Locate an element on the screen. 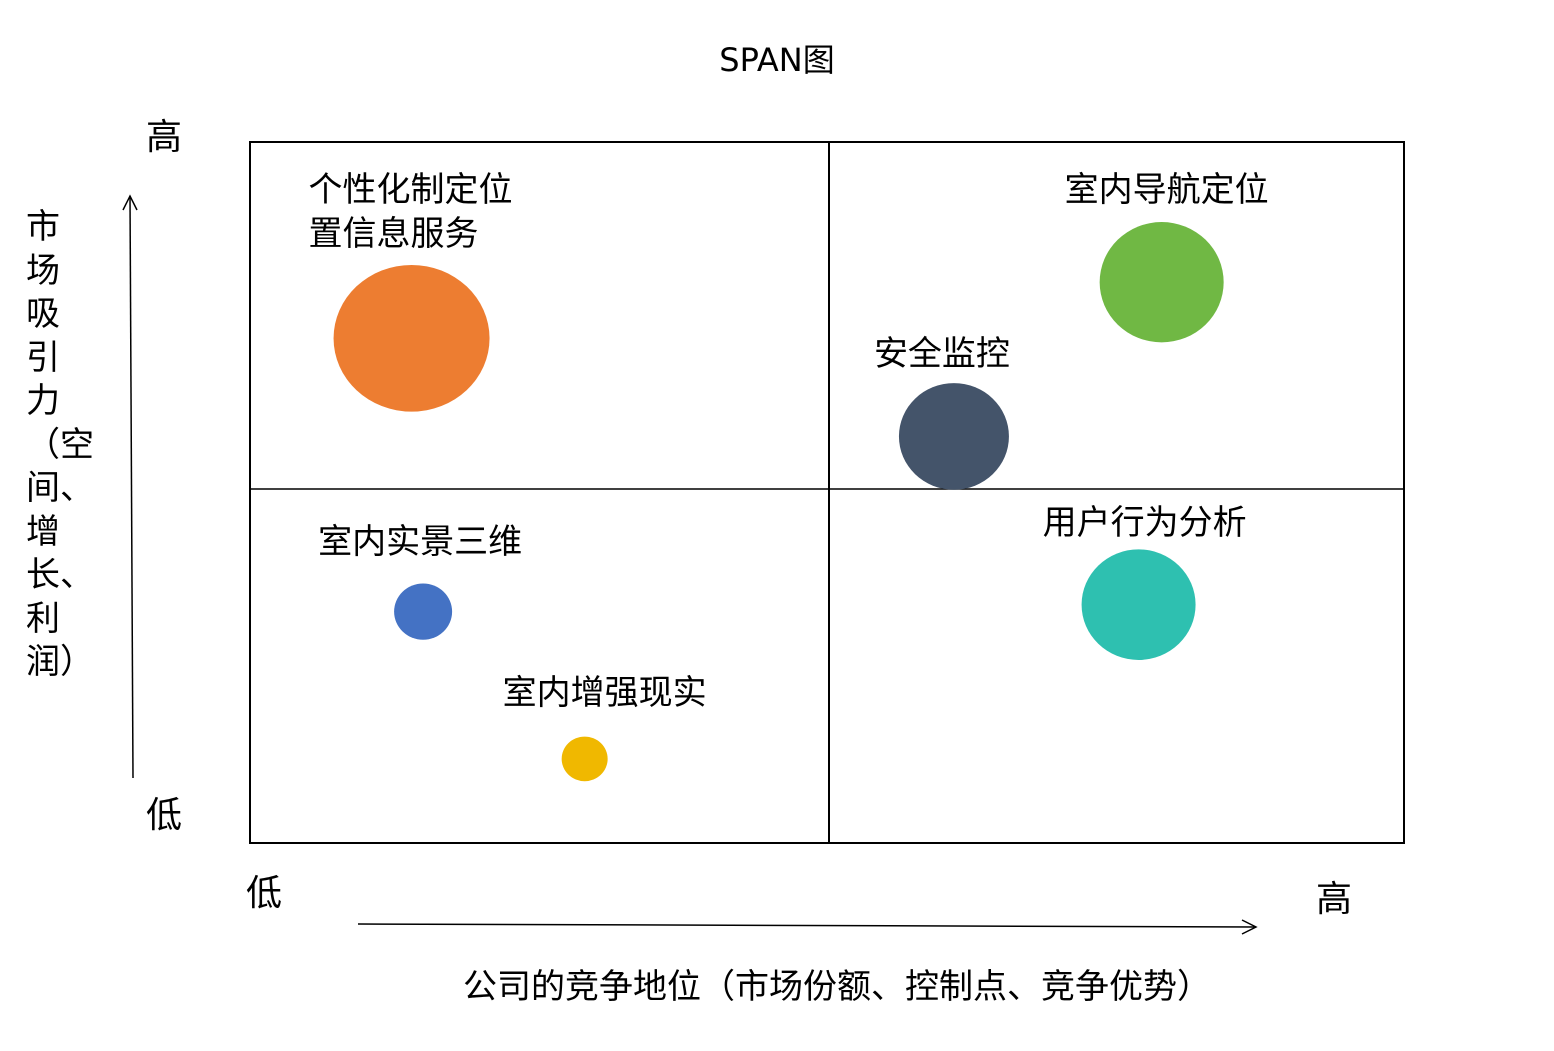 The height and width of the screenshot is (1051, 1554). x-axis-label: 公司的竞争地位（市场份额、控制点、竞争优势） is located at coordinates (837, 987).